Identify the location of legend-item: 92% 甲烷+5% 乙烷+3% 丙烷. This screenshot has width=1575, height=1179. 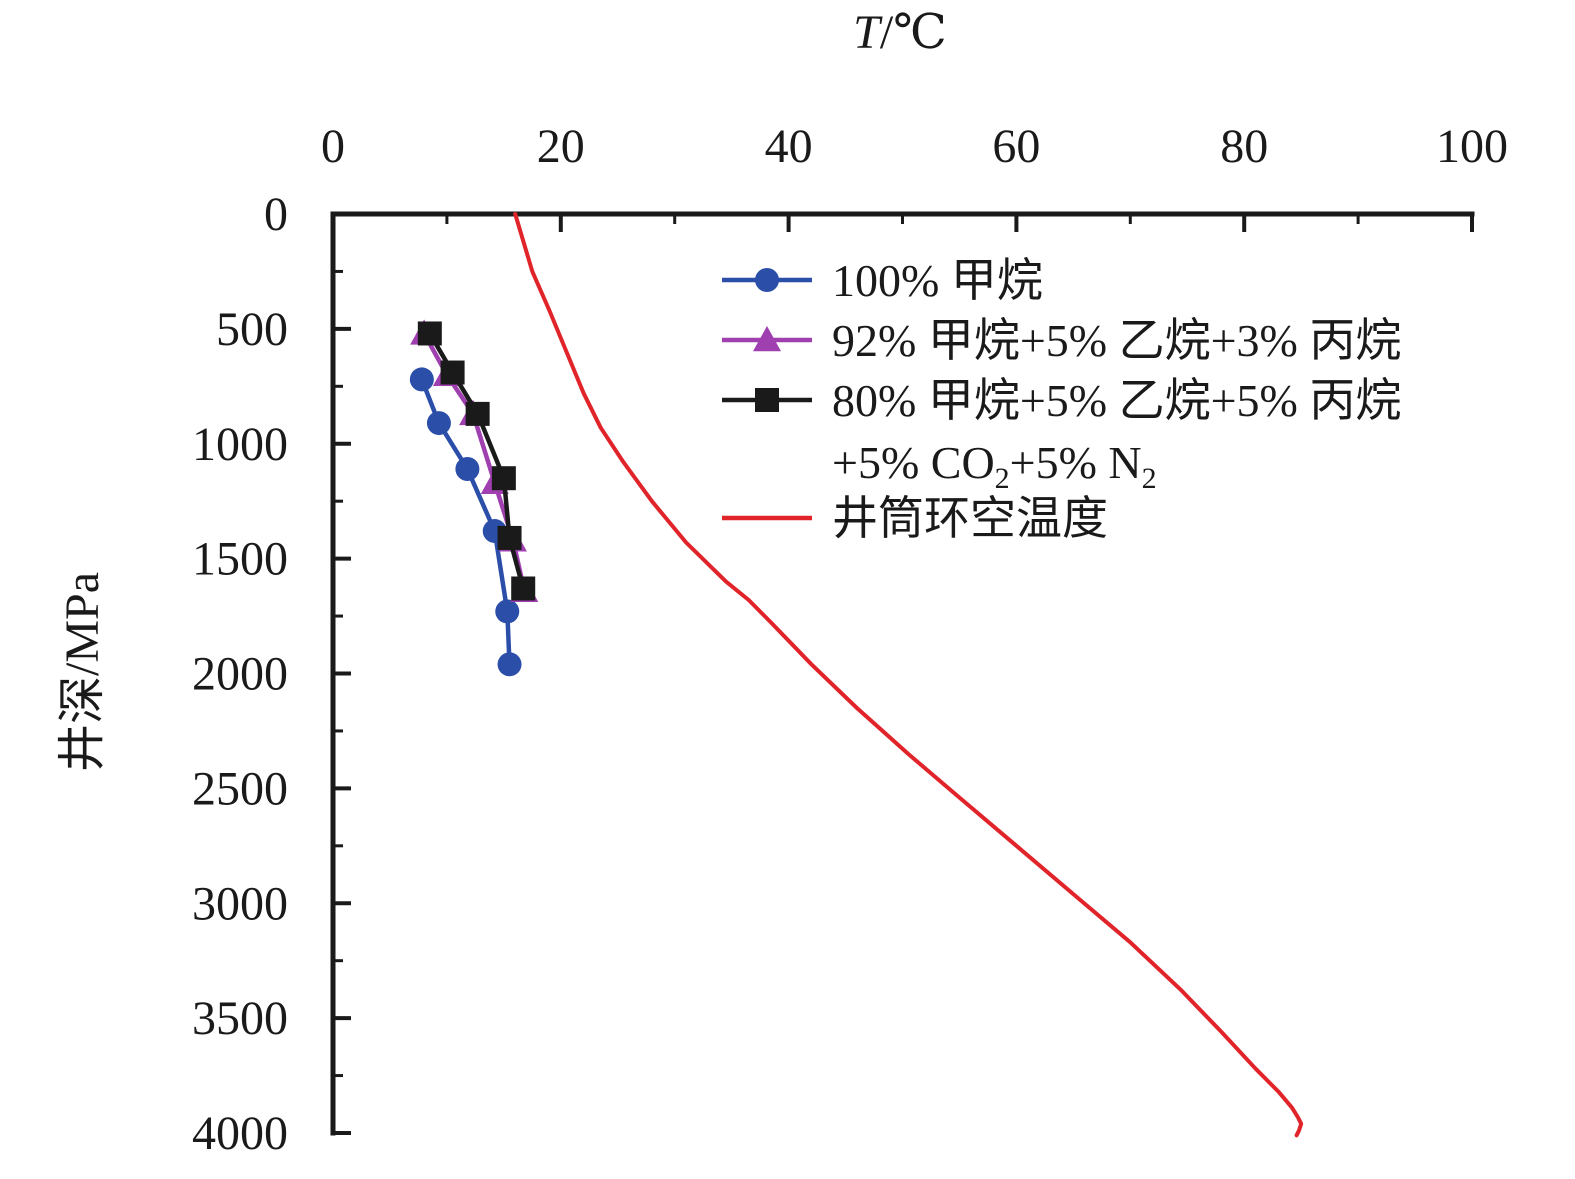
(1061, 340).